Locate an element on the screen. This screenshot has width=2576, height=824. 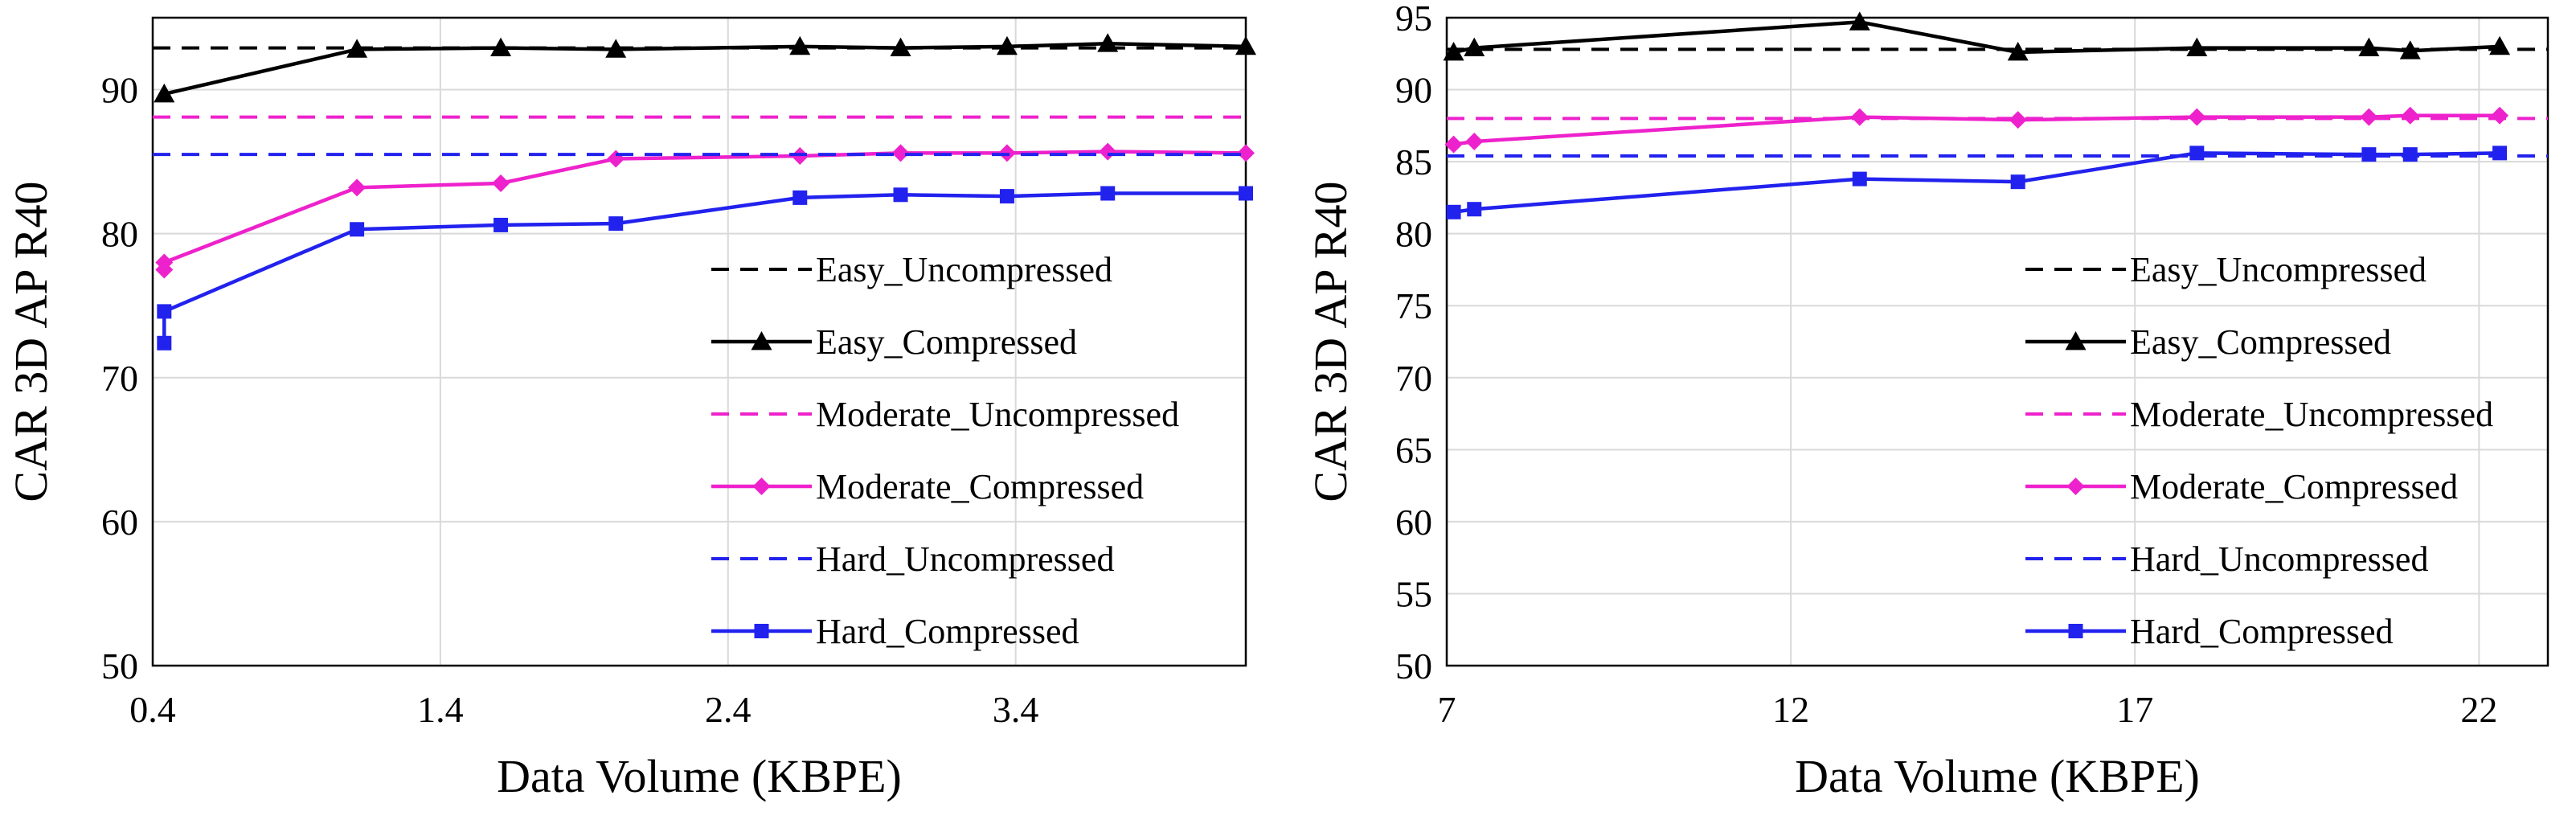
y-tick-label: 95 is located at coordinates (1413, 20).